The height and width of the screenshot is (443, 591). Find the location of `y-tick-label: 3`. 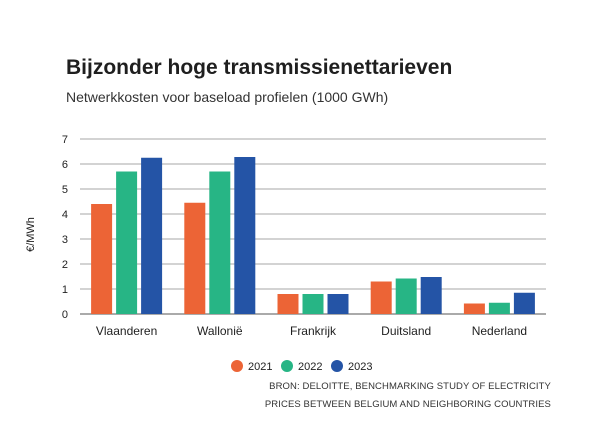

y-tick-label: 3 is located at coordinates (65, 240).